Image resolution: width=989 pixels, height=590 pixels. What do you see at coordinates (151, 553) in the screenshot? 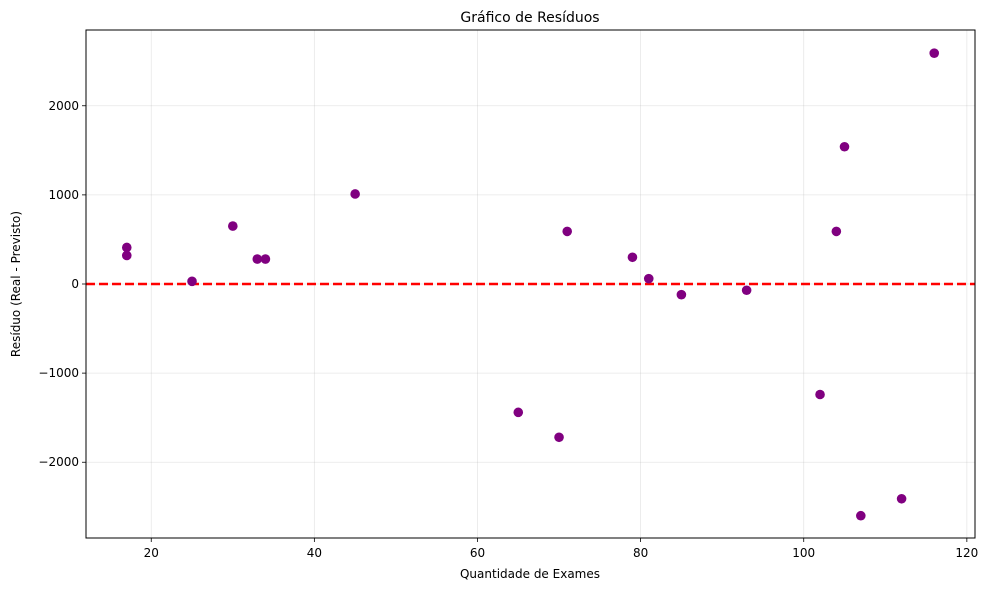
I see `x-tick-label: 20` at bounding box center [151, 553].